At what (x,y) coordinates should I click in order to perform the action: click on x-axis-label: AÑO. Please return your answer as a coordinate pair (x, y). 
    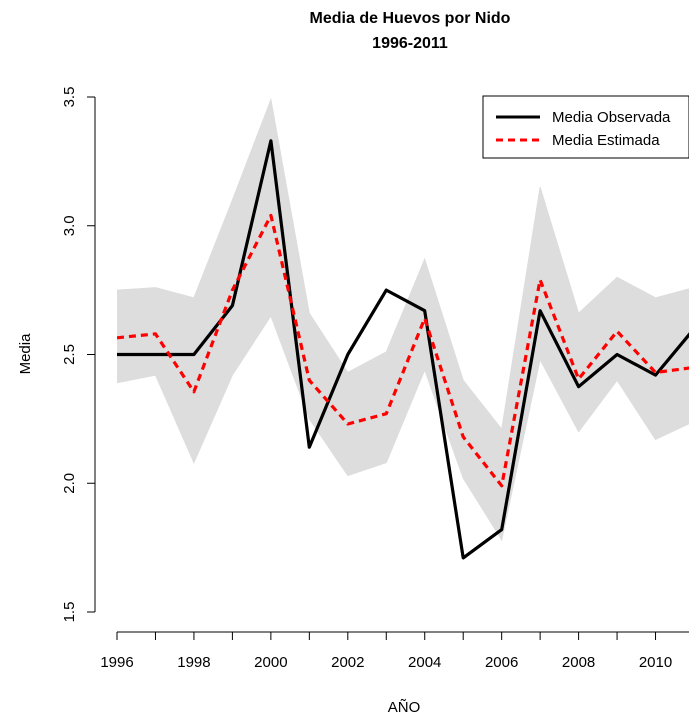
    Looking at the image, I should click on (404, 707).